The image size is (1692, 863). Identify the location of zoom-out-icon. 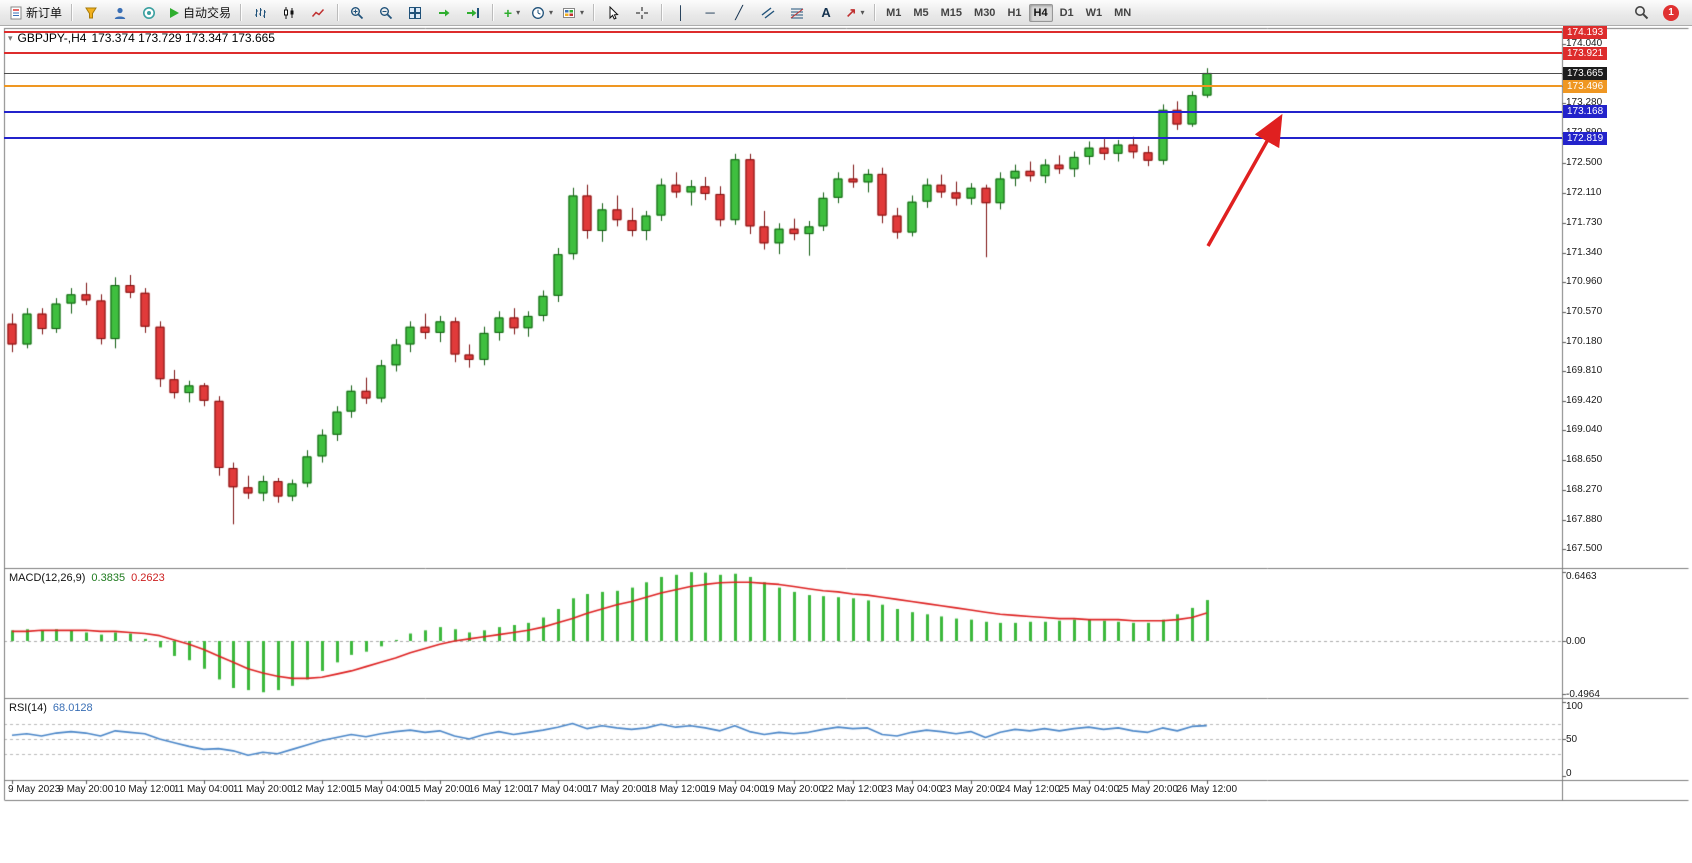
(386, 12).